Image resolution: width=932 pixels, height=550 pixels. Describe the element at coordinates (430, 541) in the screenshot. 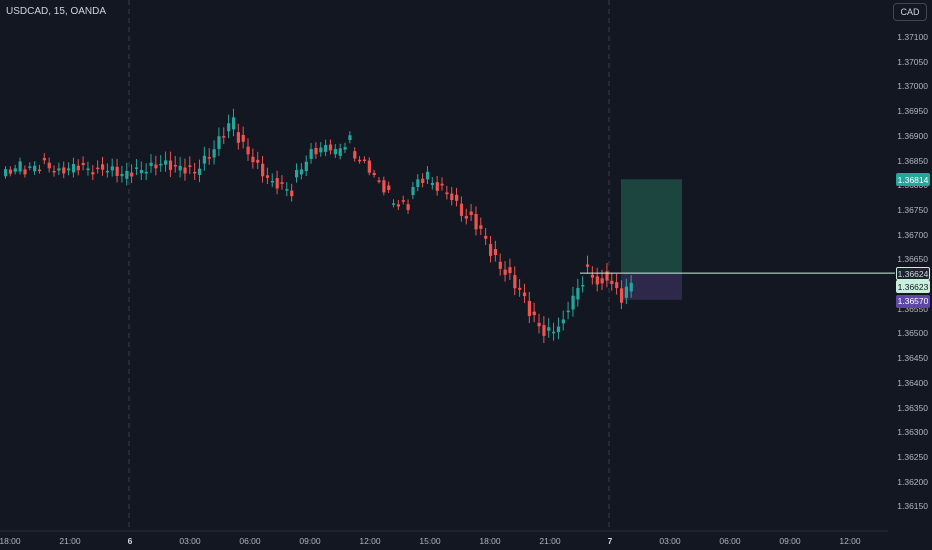

I see `time-axis-label: 15:00` at that location.